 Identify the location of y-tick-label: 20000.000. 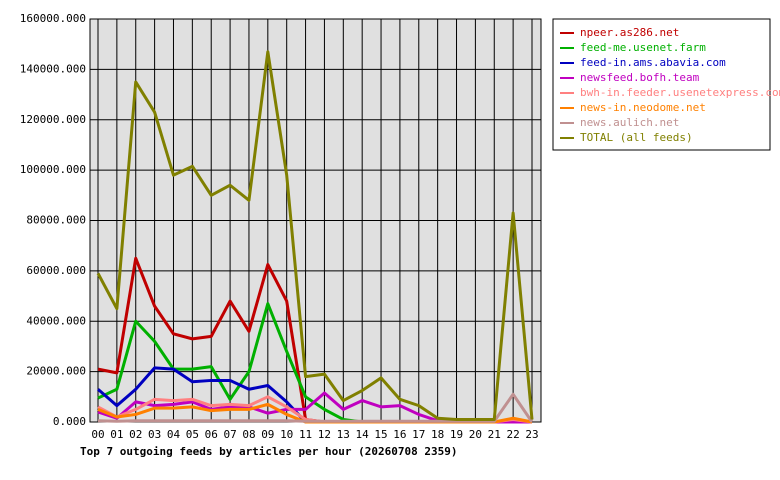
(56, 371).